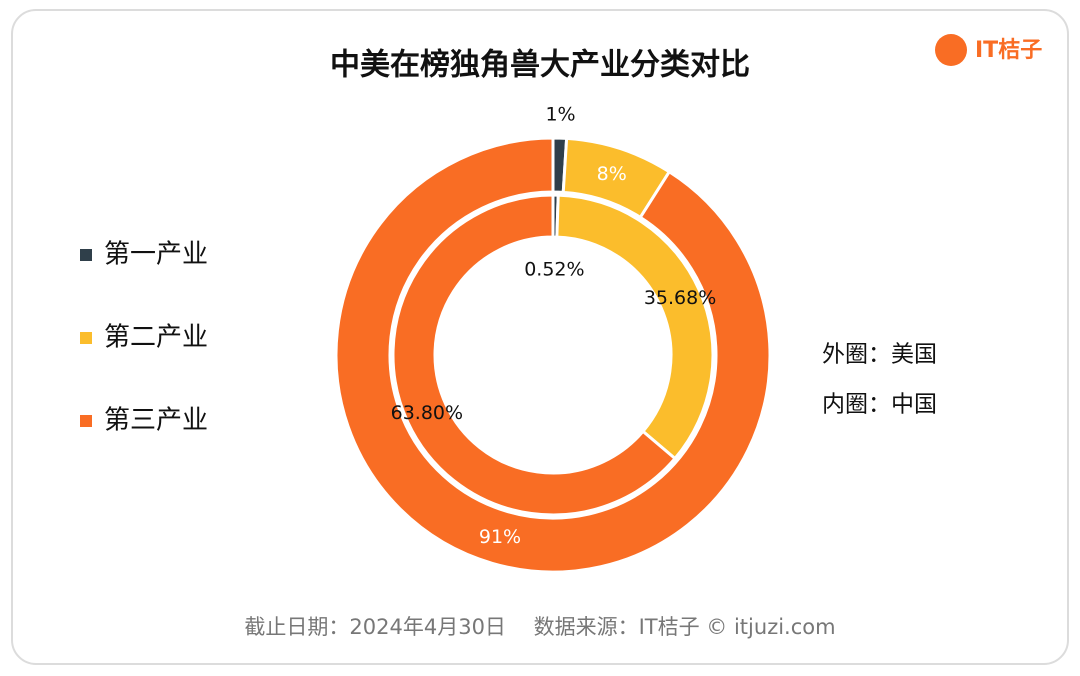 This screenshot has height=676, width=1080. I want to click on chart-title: 中美在榜独角兽大产业分类对比, so click(540, 65).